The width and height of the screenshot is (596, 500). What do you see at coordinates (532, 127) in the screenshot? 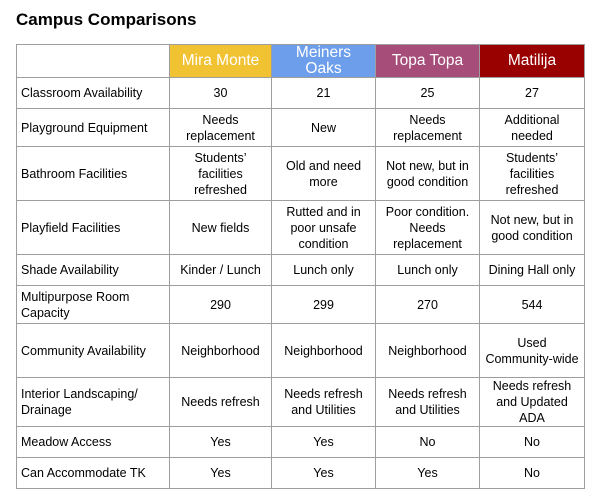
I see `table-cell: Additional needed` at bounding box center [532, 127].